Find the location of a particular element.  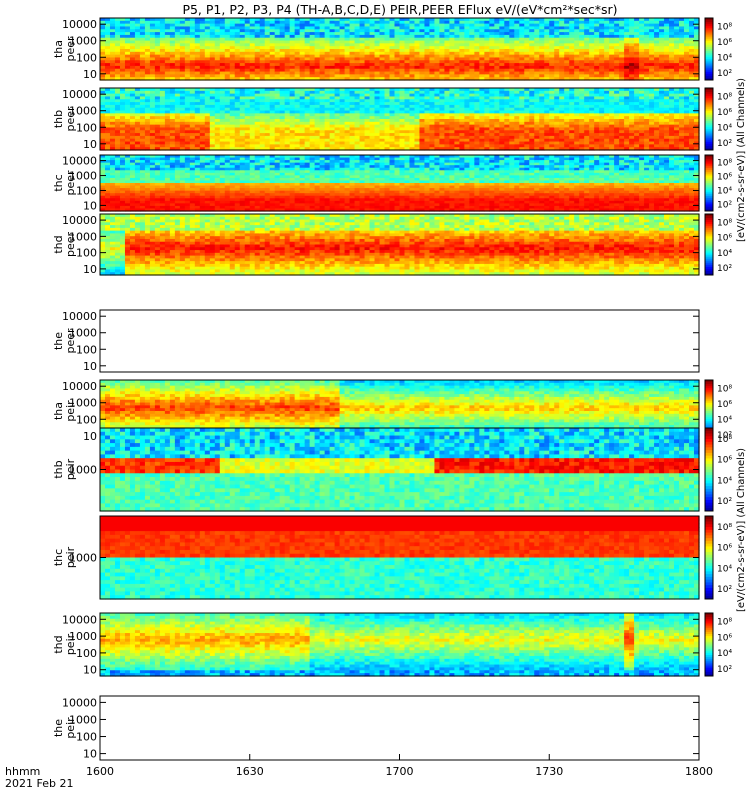

xtick-label: 1730 is located at coordinates (549, 771).